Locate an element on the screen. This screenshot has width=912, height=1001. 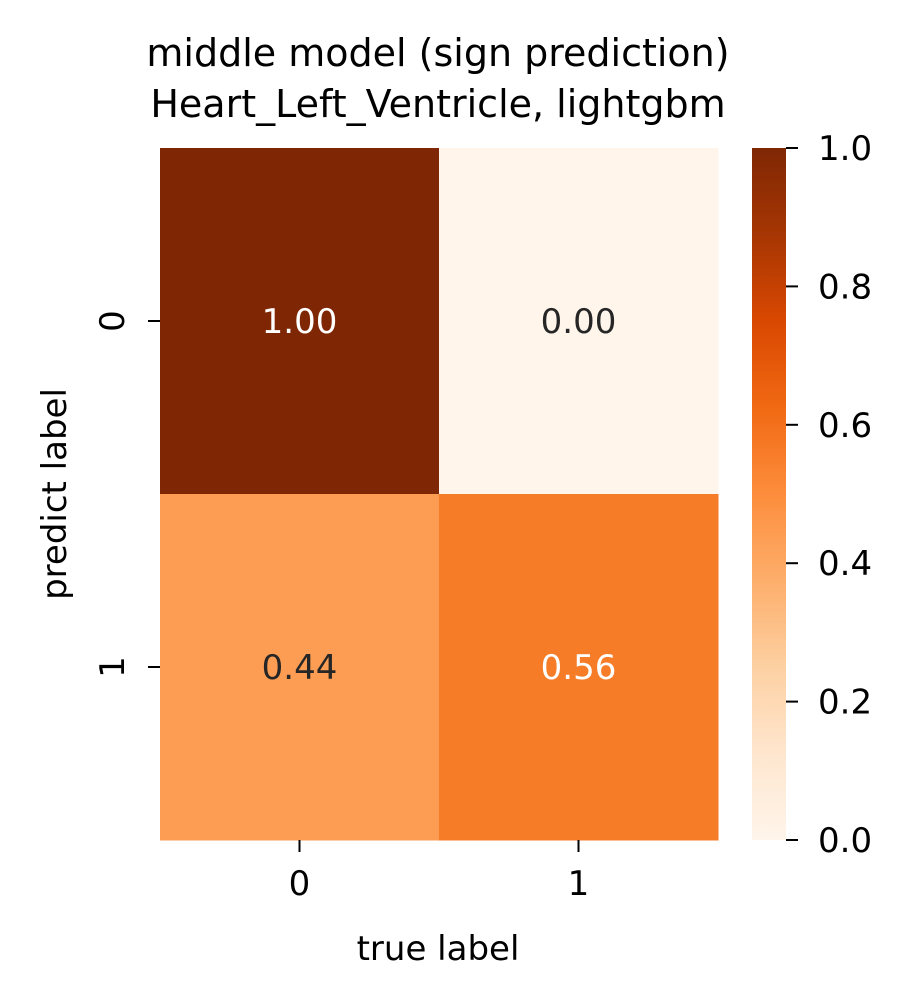
cell-value-label: 0.44 is located at coordinates (300, 668).